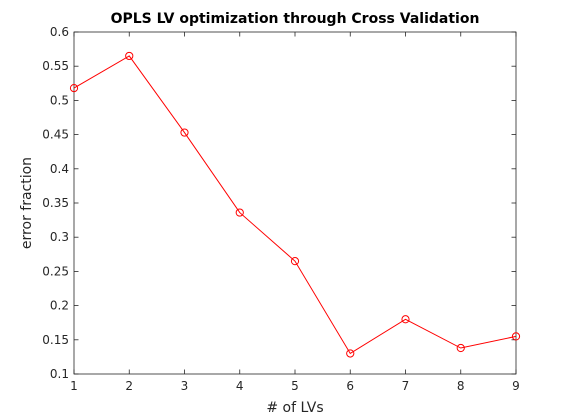 This screenshot has width=570, height=420. I want to click on x-tick-label: 4, so click(240, 386).